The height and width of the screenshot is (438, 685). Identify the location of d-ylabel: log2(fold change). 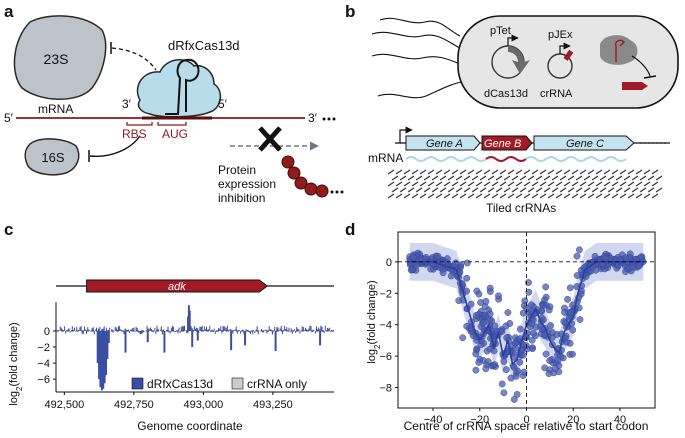
(374, 321).